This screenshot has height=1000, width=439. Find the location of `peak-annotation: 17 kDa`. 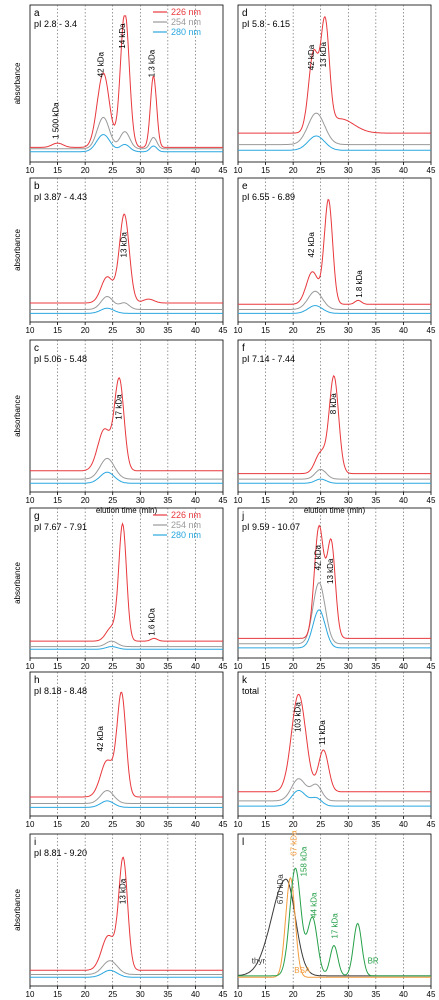

peak-annotation: 17 kDa is located at coordinates (119, 407).